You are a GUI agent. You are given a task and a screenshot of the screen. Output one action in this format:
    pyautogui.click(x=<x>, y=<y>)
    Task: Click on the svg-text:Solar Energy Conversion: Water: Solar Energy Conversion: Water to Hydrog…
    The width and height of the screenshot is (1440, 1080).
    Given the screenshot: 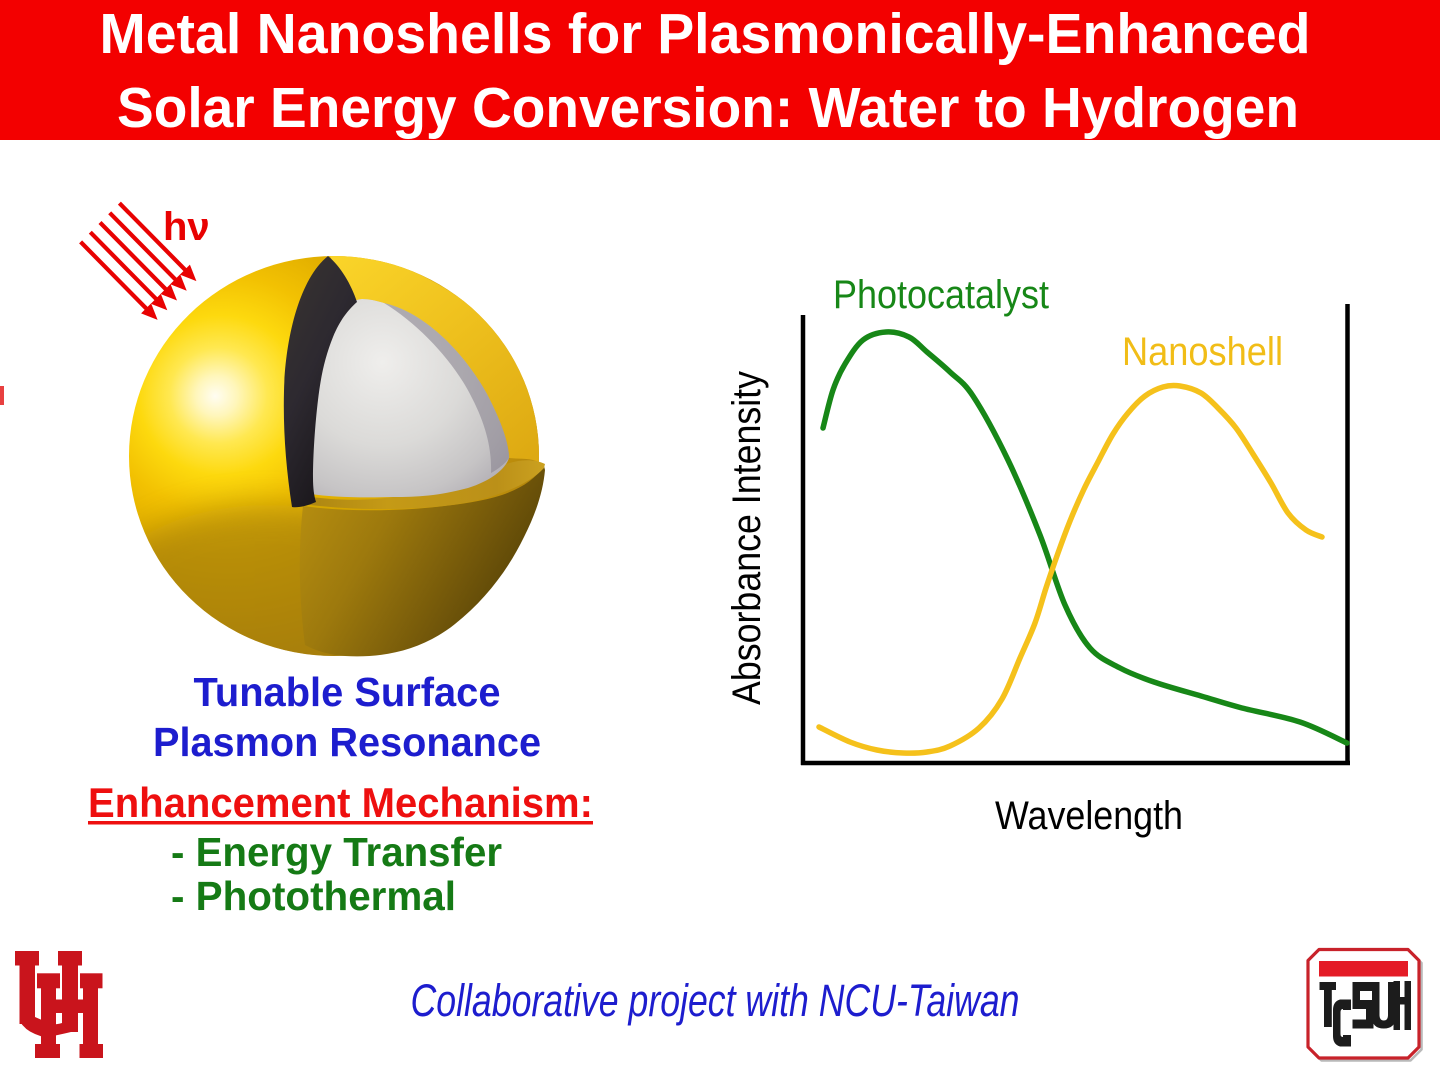 What is the action you would take?
    pyautogui.click(x=708, y=108)
    